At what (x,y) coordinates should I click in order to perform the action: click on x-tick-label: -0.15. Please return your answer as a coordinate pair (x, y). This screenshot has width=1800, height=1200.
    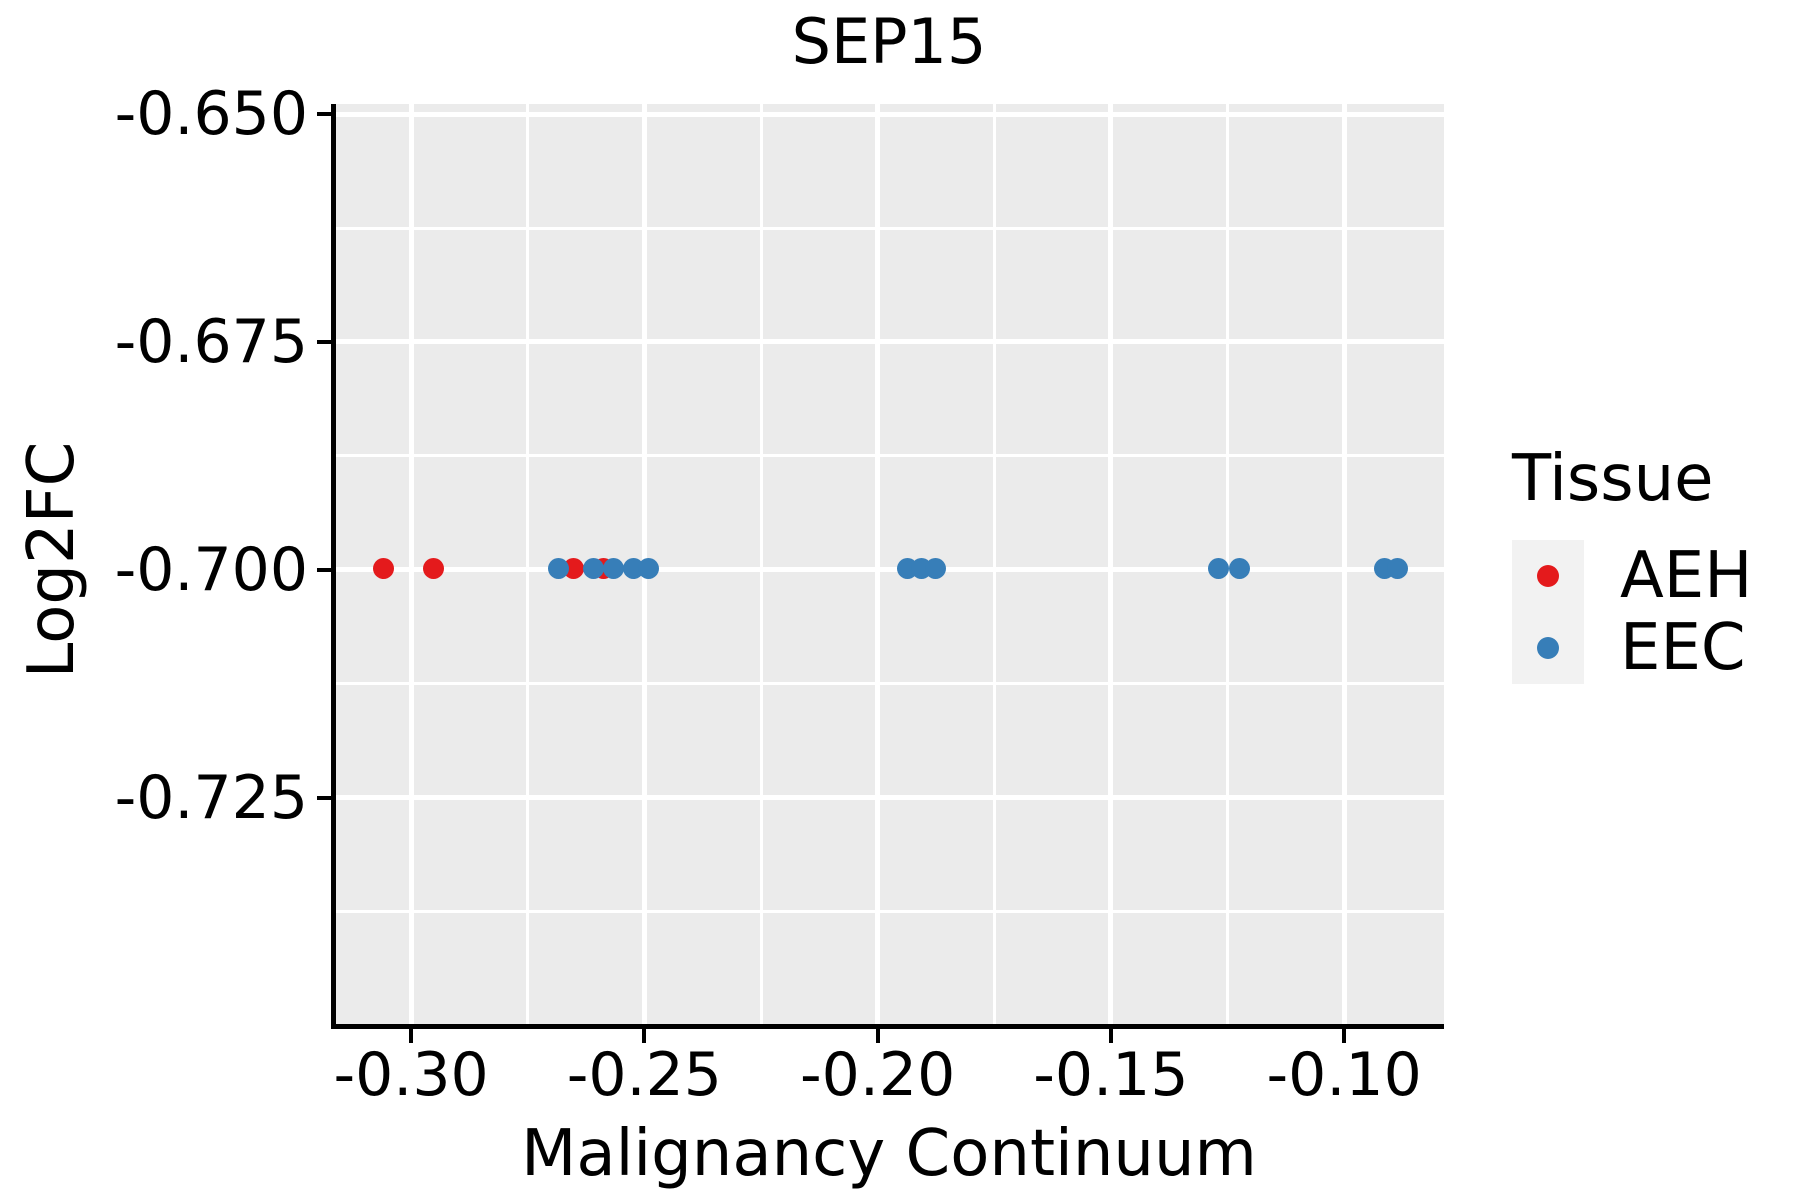
    Looking at the image, I should click on (1111, 1075).